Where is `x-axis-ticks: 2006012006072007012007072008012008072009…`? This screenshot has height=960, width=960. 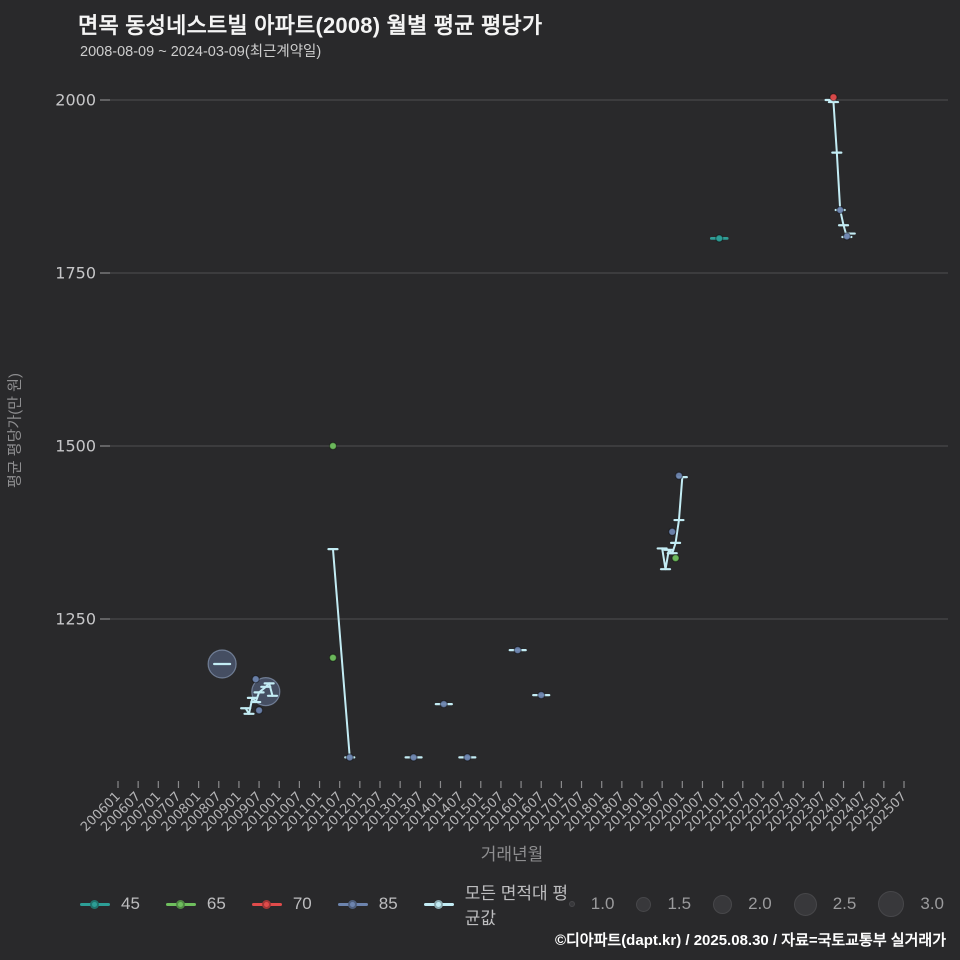
x-axis-ticks: 2006012006072007012007072008012008072009… is located at coordinates (494, 808).